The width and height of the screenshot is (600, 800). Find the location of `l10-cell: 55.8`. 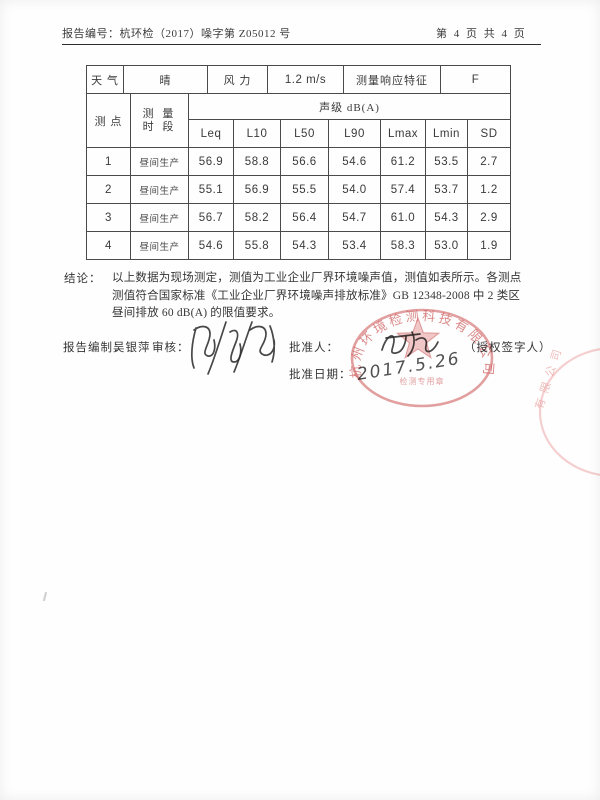

l10-cell: 55.8 is located at coordinates (257, 245).